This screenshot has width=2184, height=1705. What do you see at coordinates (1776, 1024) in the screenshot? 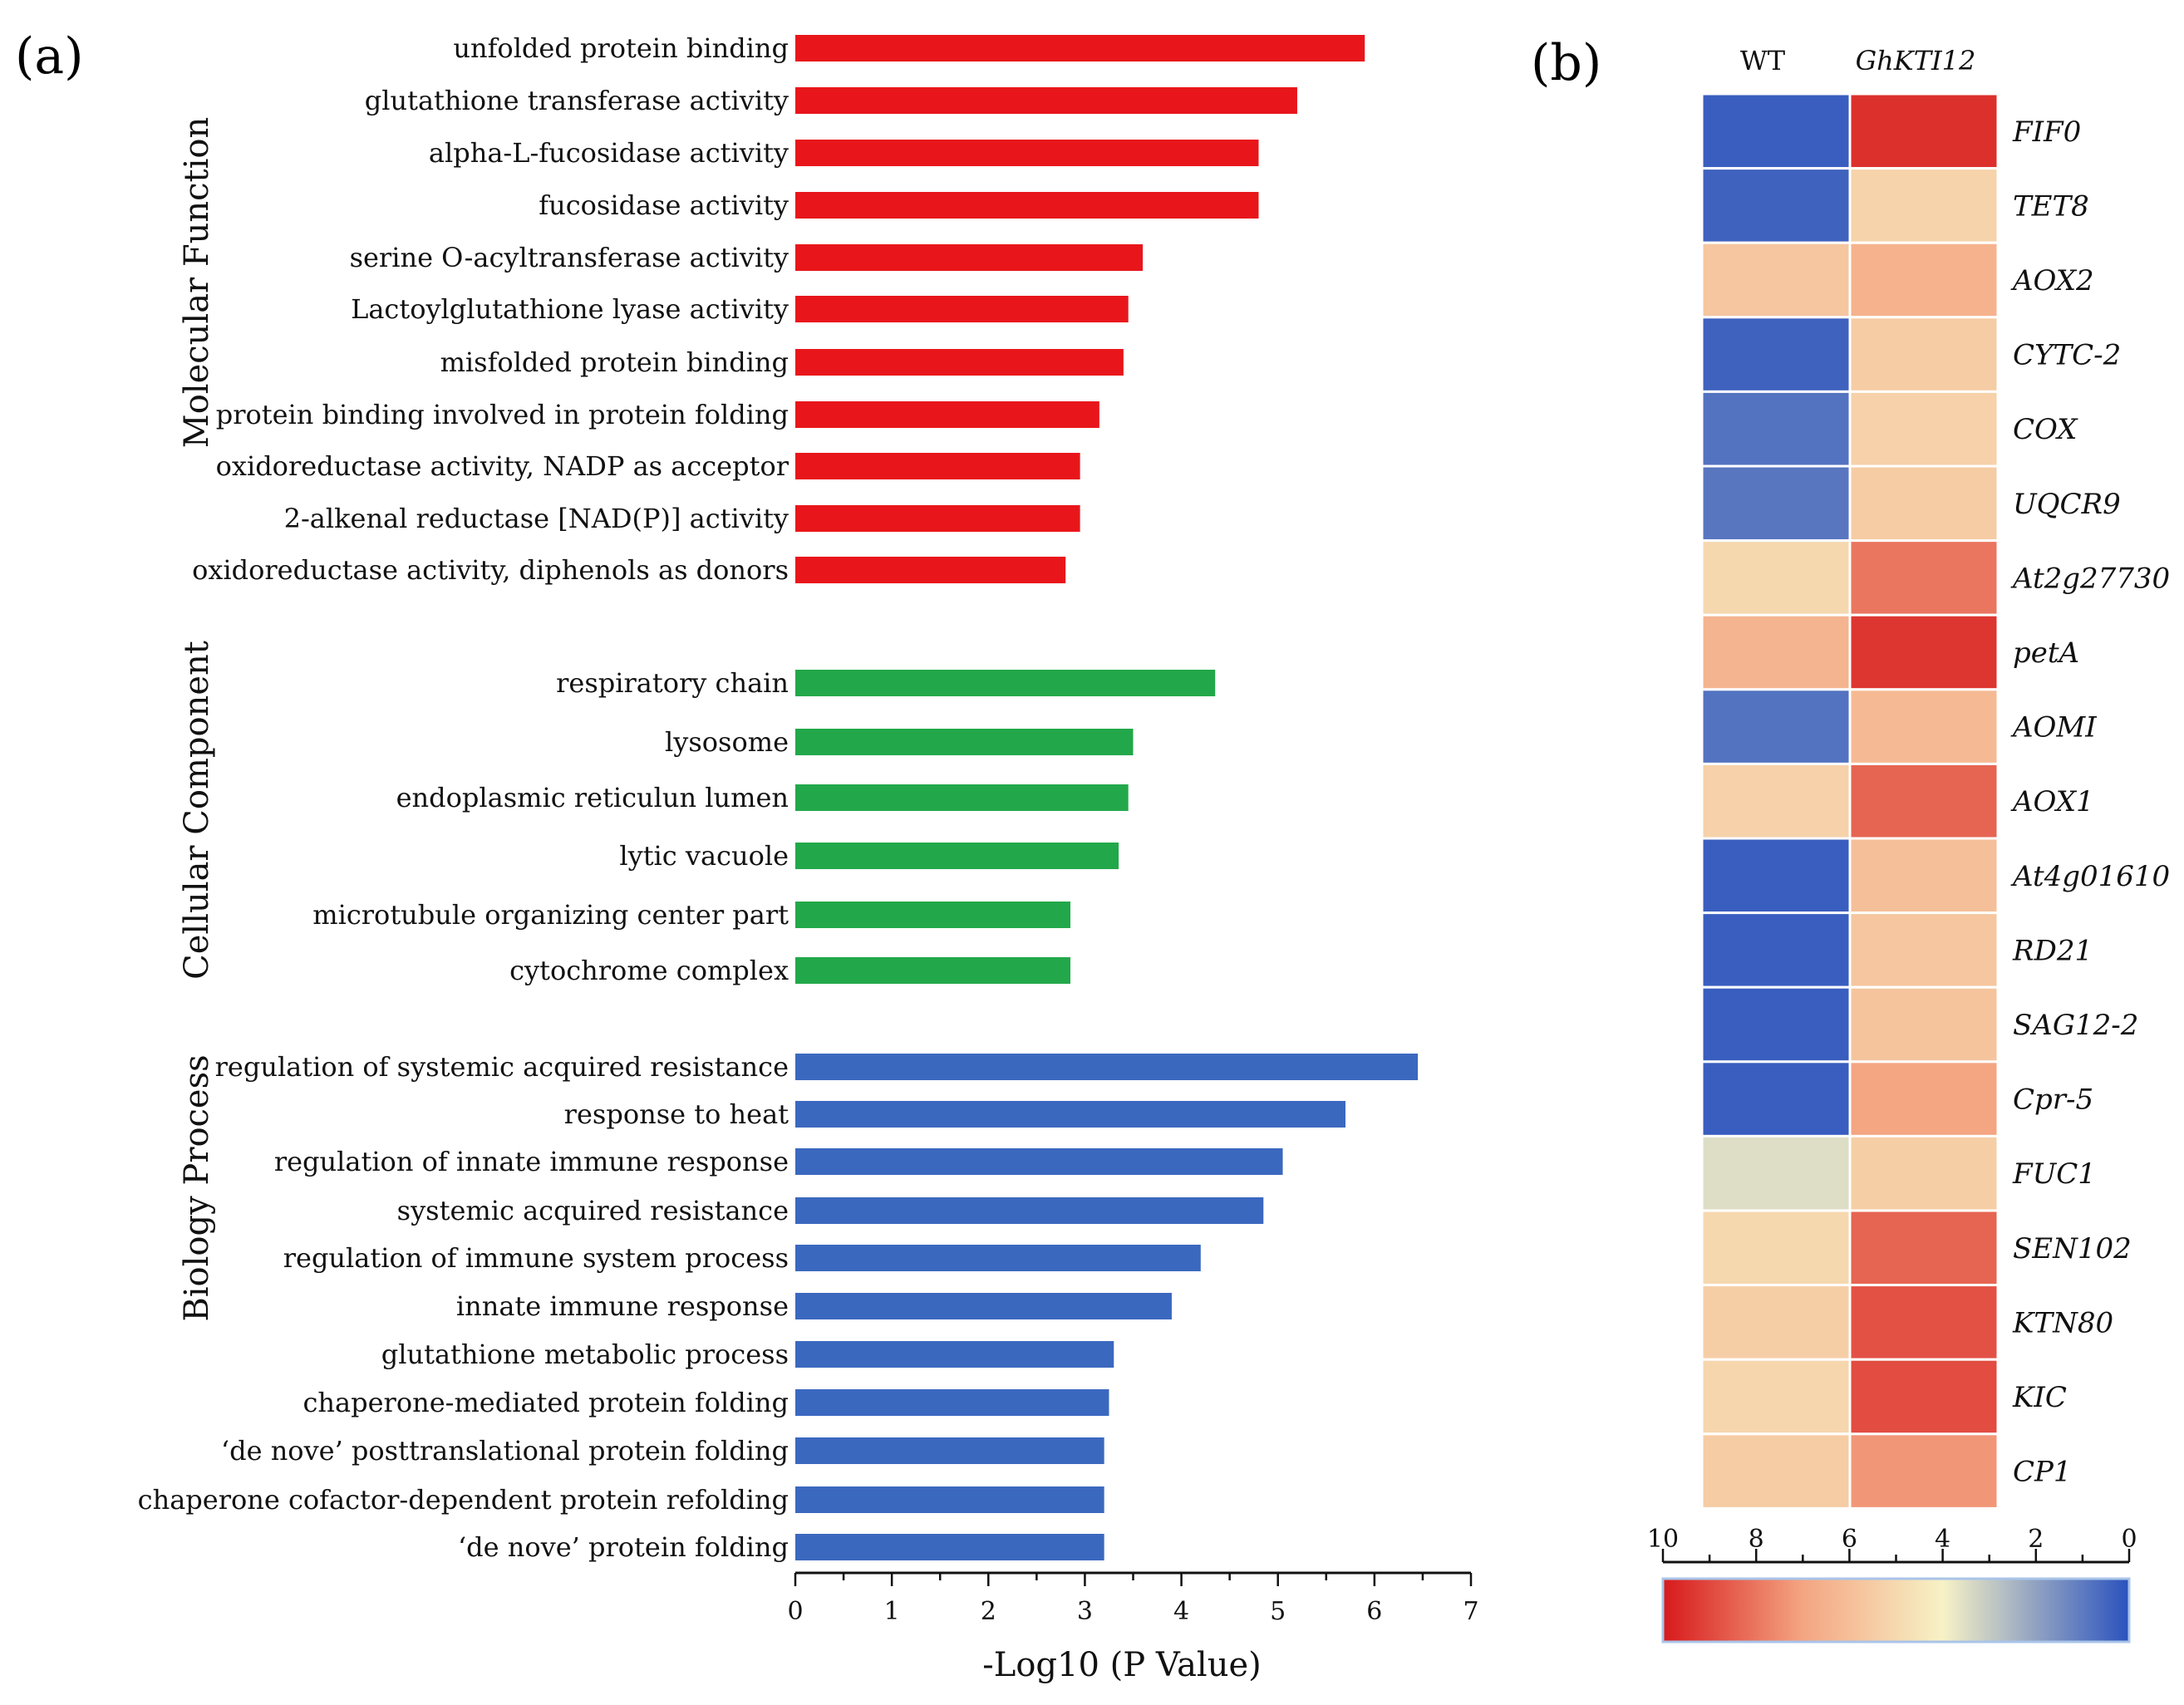
I see `heatmap-cell-sag12-2-wt` at bounding box center [1776, 1024].